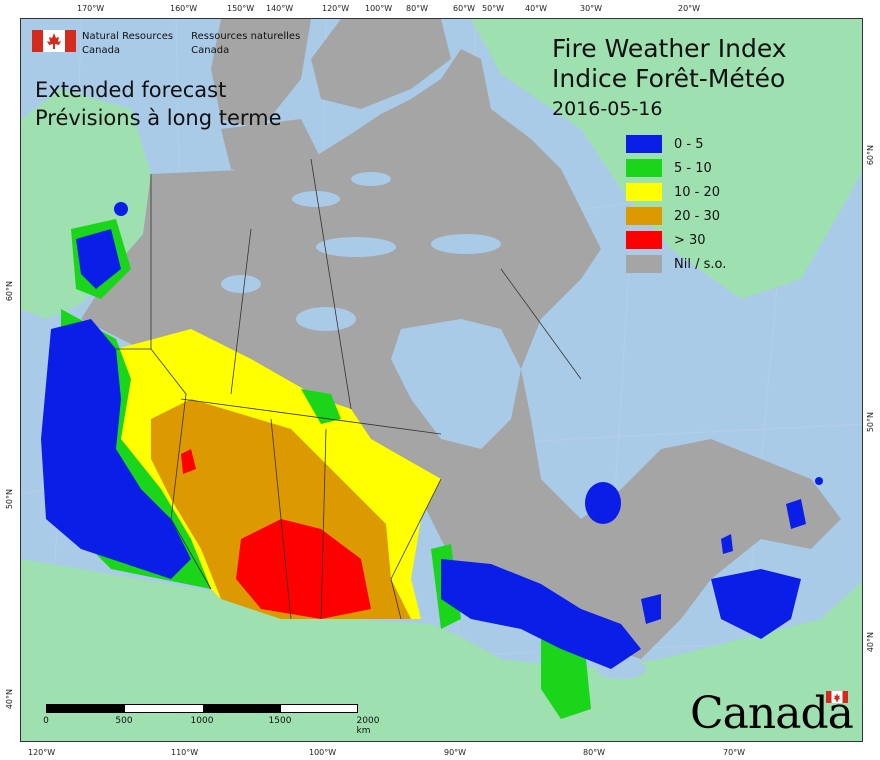 This screenshot has width=880, height=760. I want to click on right-tick: 60°N, so click(870, 155).